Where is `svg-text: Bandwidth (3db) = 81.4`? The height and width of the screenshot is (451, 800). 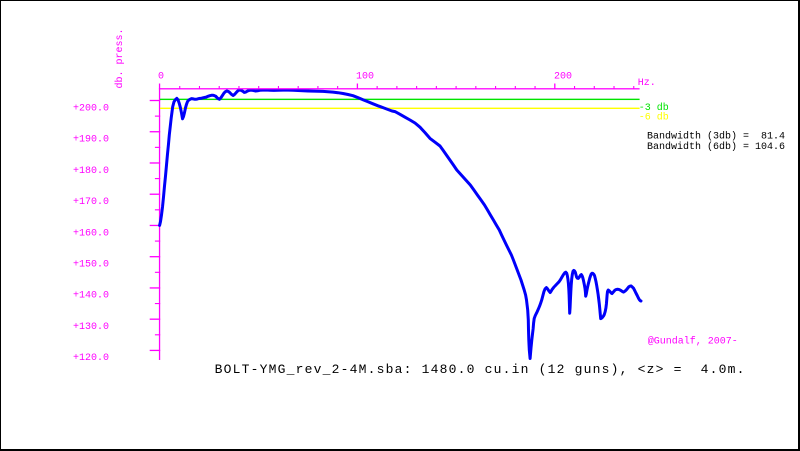 svg-text: Bandwidth (3db) = 81.4 is located at coordinates (716, 137).